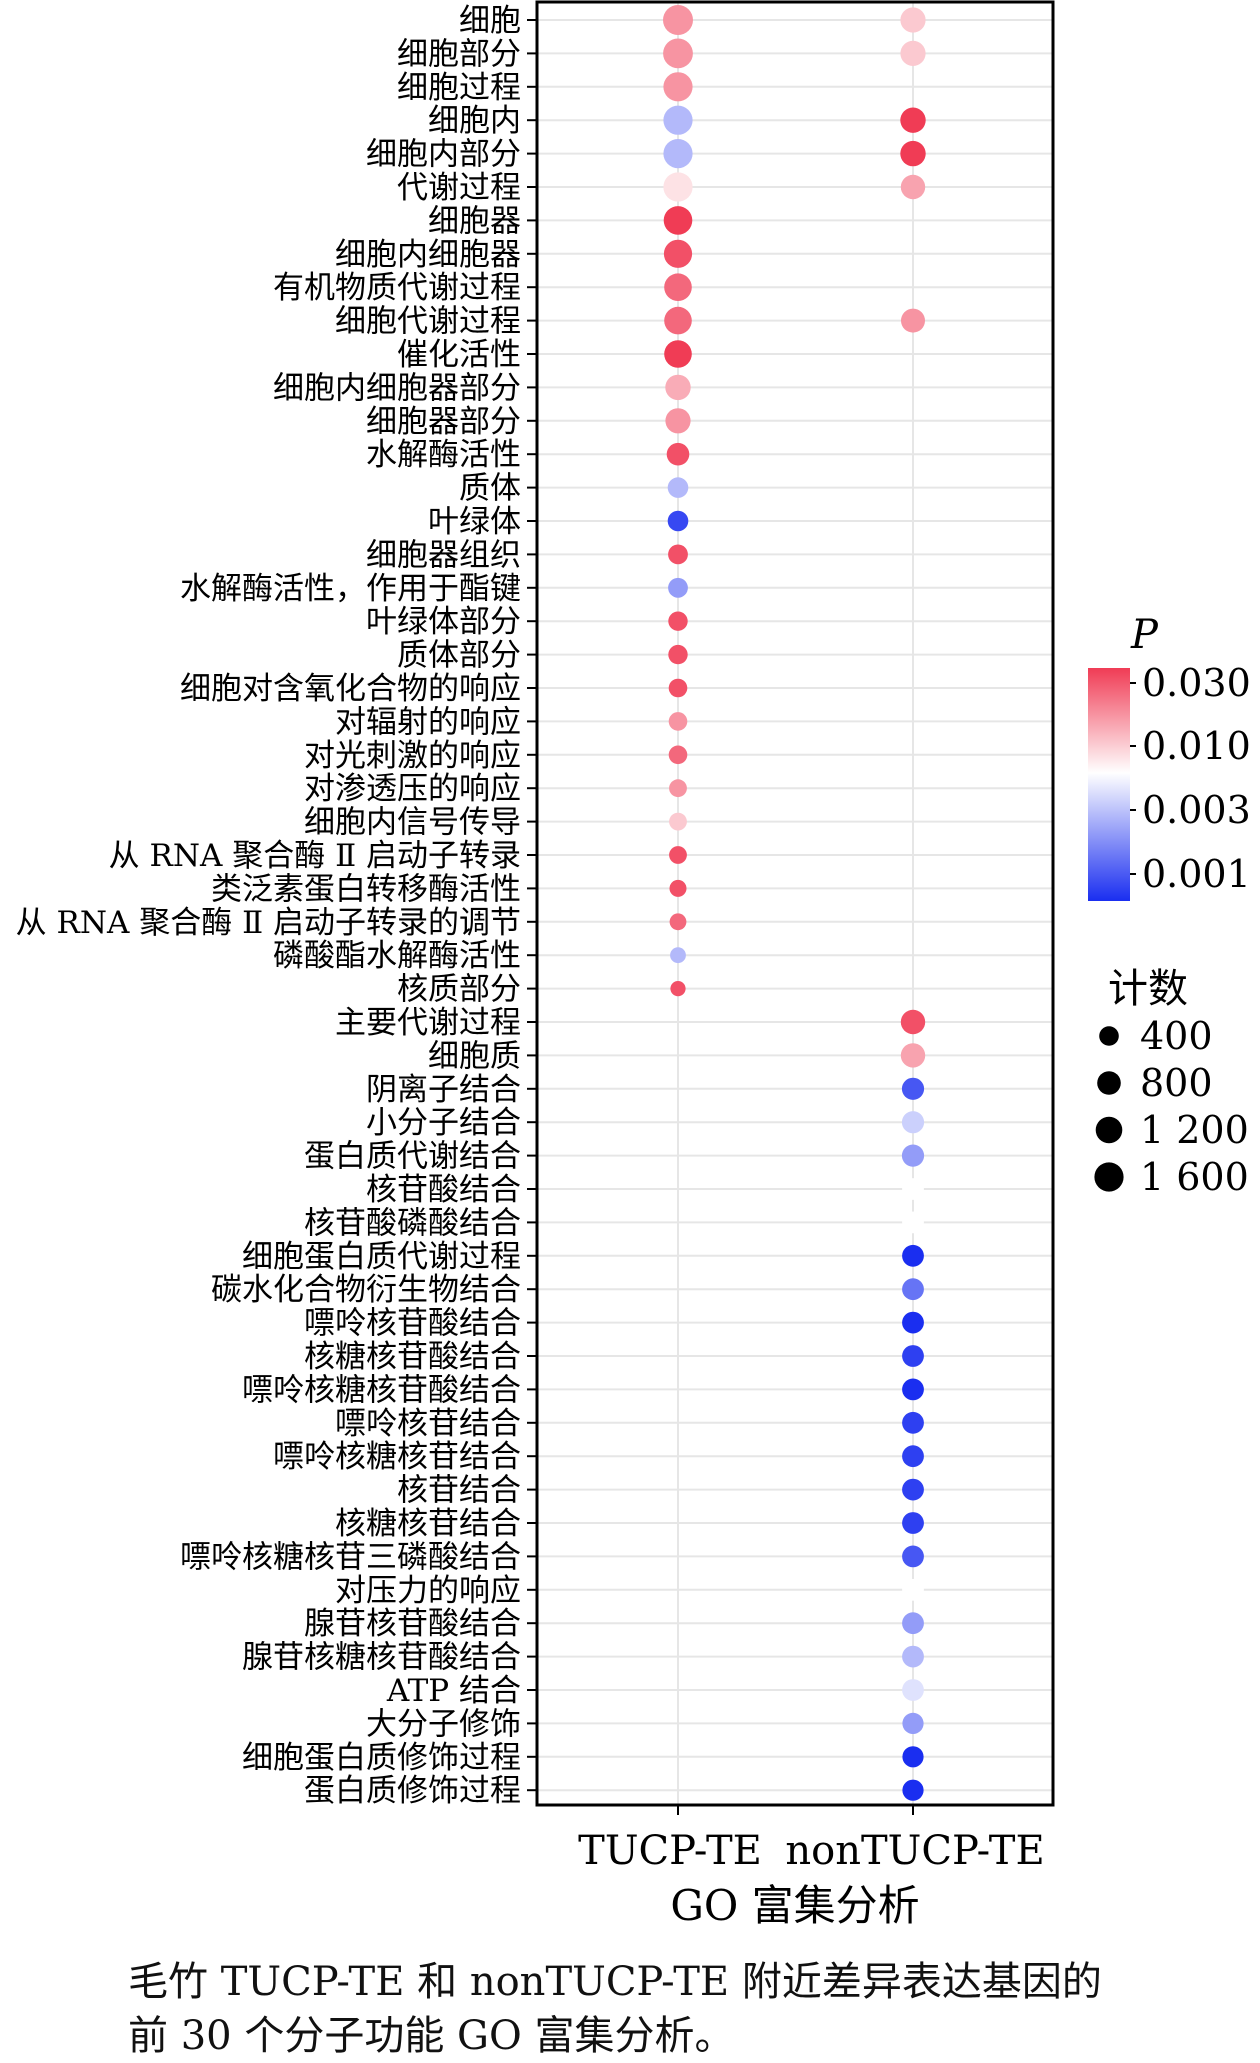 Image resolution: width=1260 pixels, height=2063 pixels. Describe the element at coordinates (428, 1023) in the screenshot. I see `y-tick-label: 主要代谢过程` at that location.